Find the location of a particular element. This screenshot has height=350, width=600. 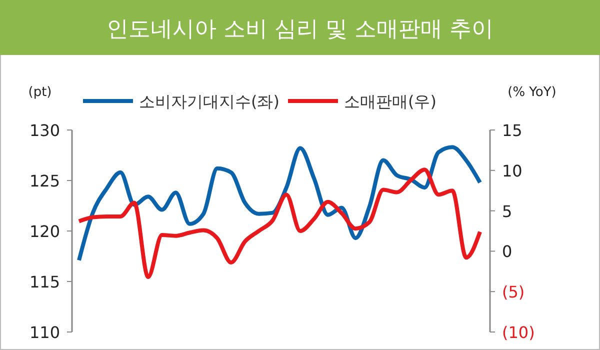

y-tick-label: 110 is located at coordinates (44, 332).